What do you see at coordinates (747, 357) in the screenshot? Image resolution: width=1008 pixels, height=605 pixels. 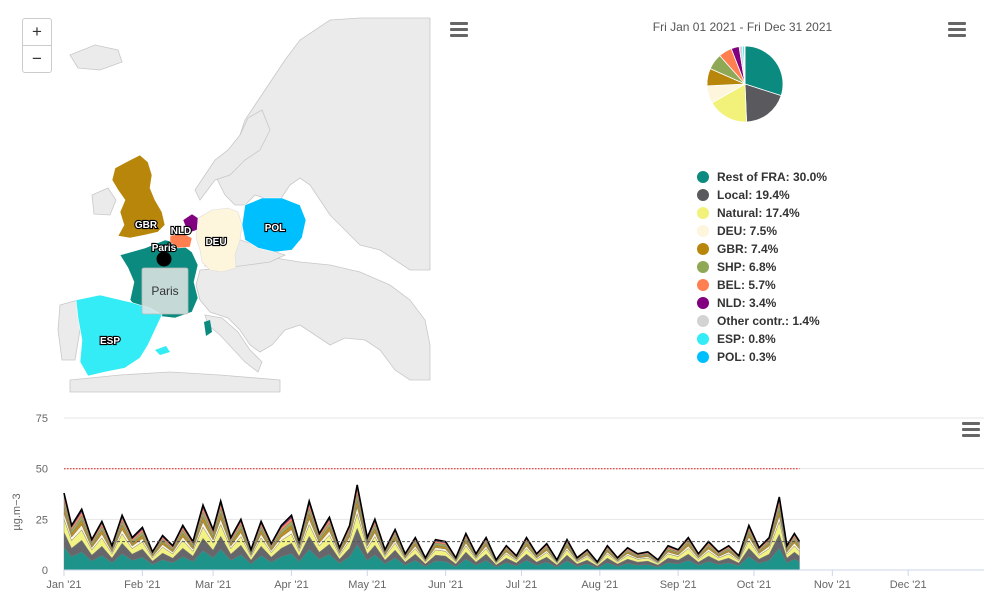 I see `legend-label: POL: 0.3%` at bounding box center [747, 357].